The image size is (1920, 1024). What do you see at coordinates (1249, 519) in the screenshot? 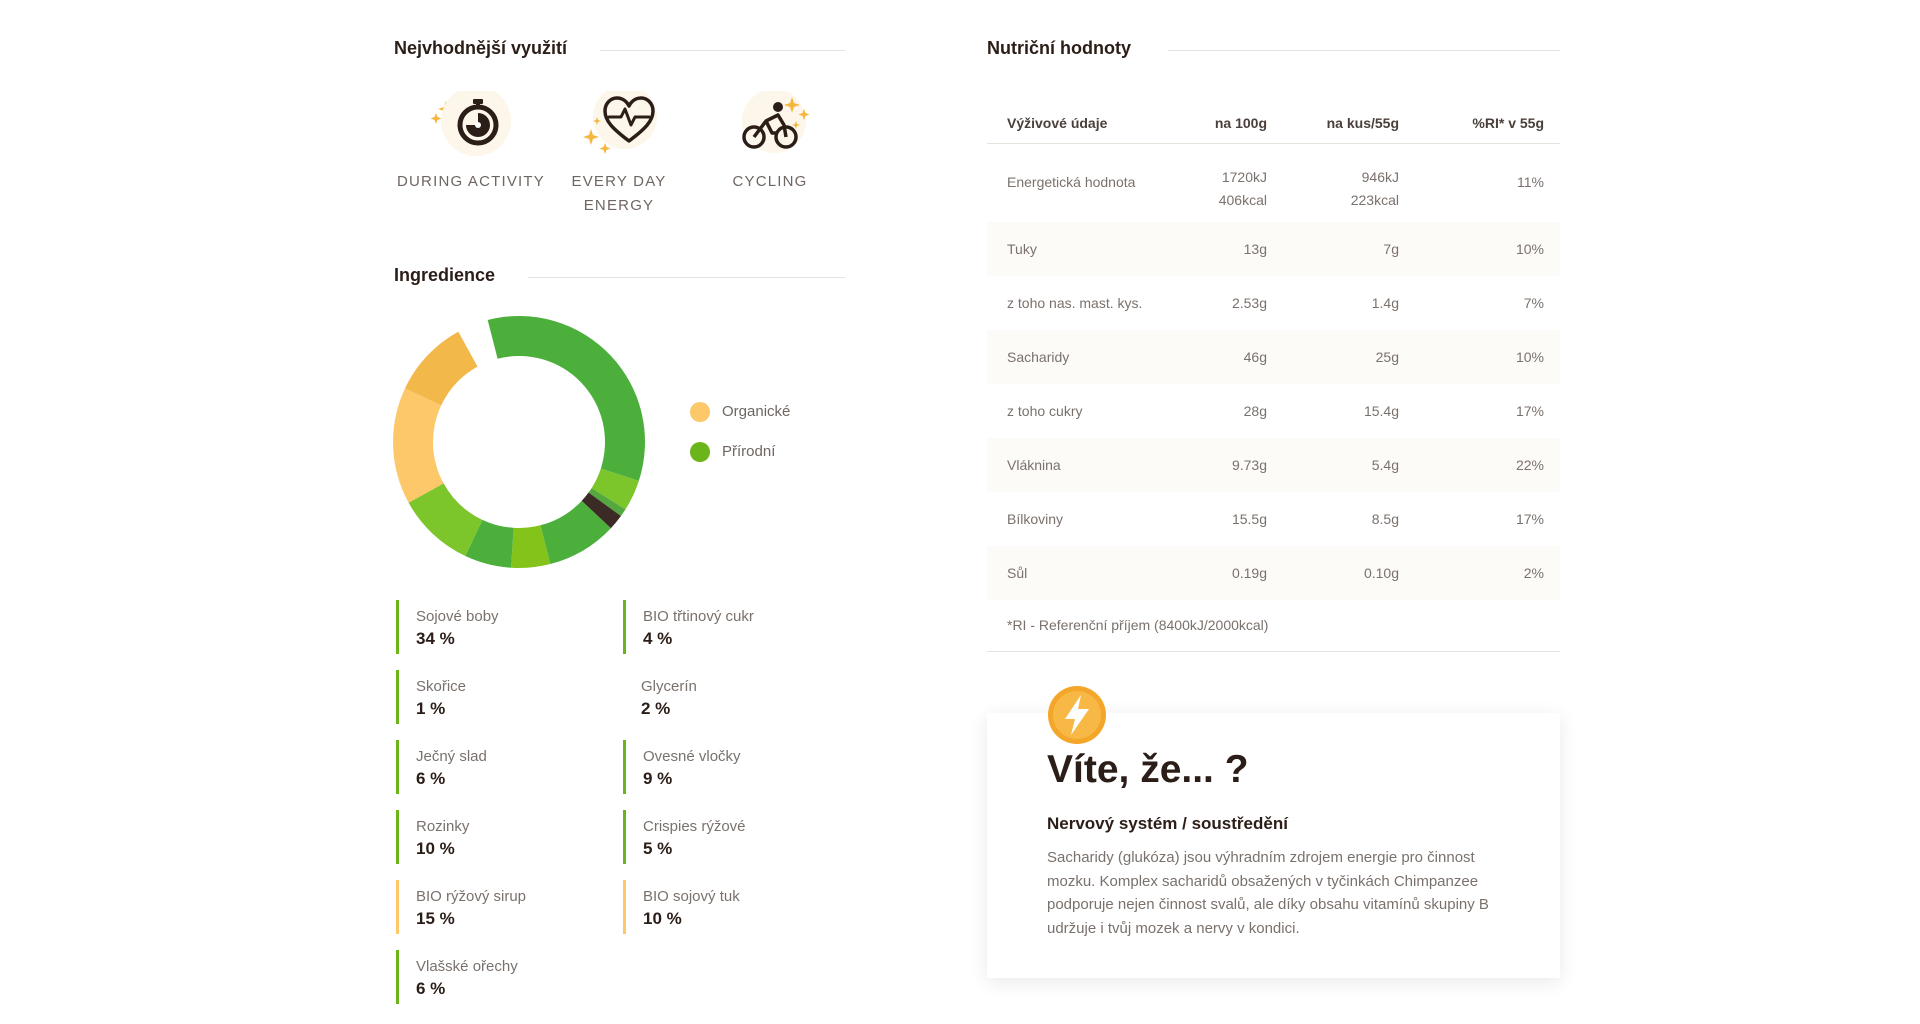
I see `value-per-100g: 15.5g` at bounding box center [1249, 519].